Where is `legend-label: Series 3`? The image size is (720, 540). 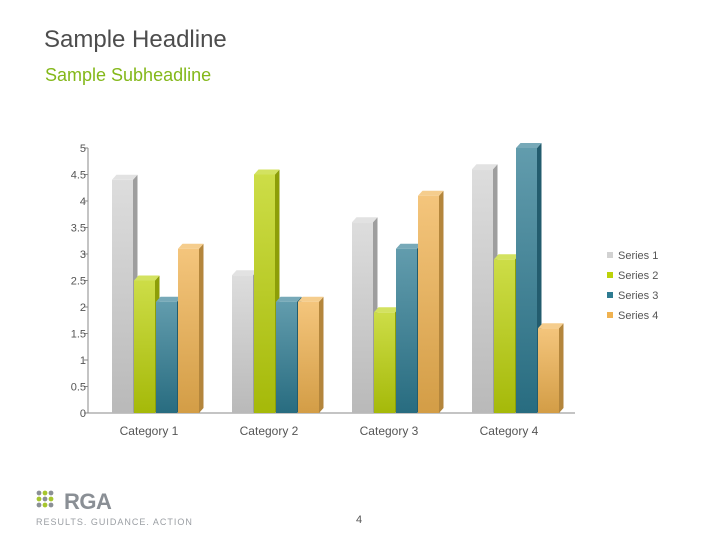
legend-label: Series 3 is located at coordinates (638, 296).